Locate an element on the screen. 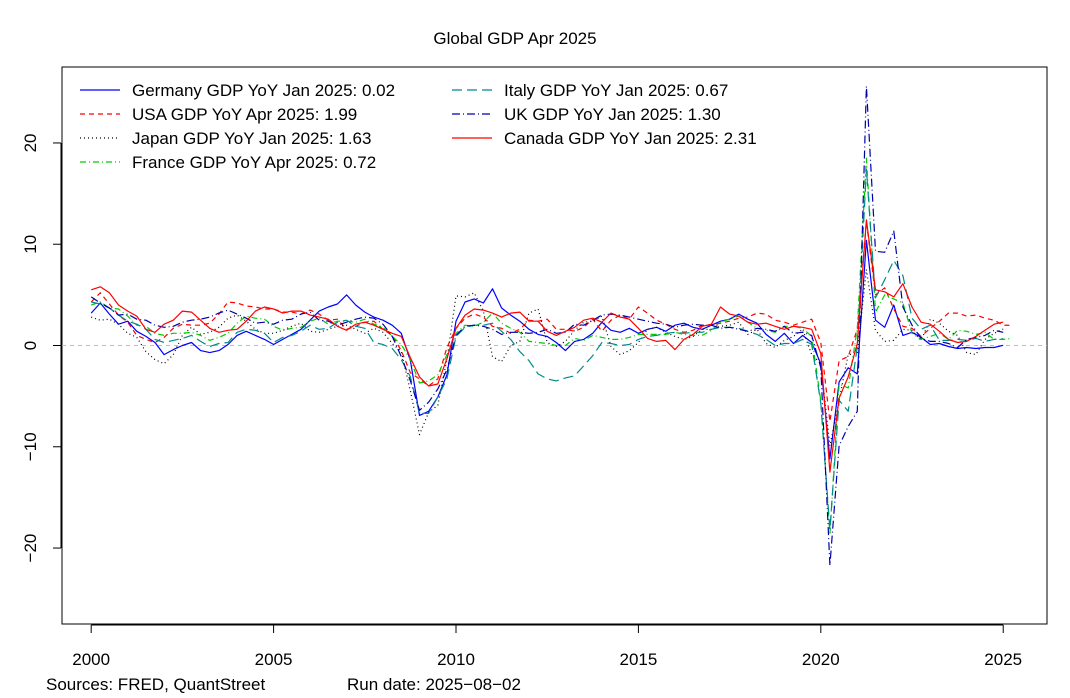 This screenshot has height=698, width=1070. x-tick-label-2005: 2005 is located at coordinates (274, 659).